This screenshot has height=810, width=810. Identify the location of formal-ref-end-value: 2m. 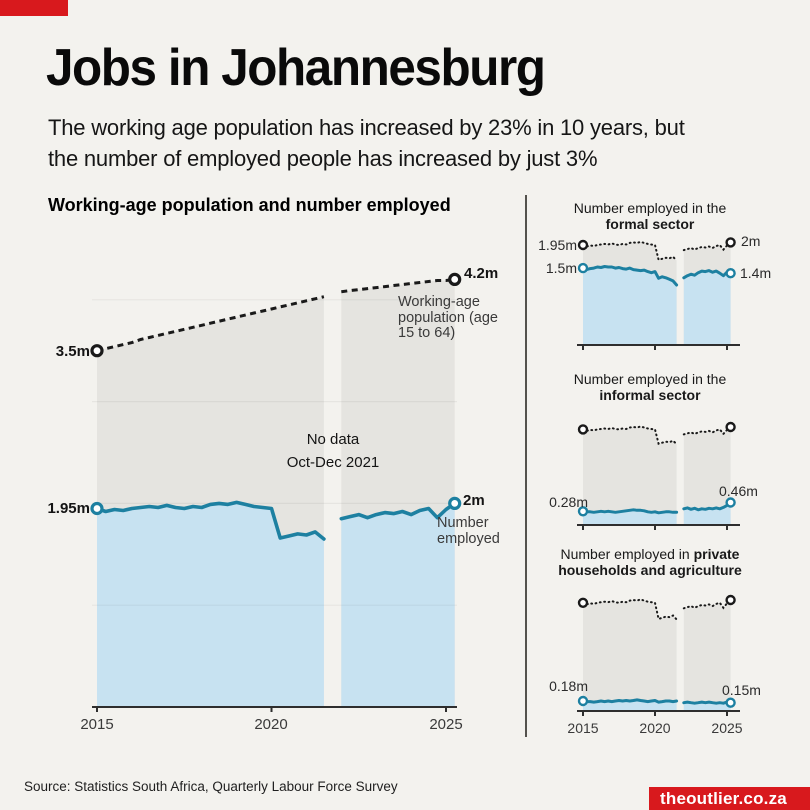
(751, 241).